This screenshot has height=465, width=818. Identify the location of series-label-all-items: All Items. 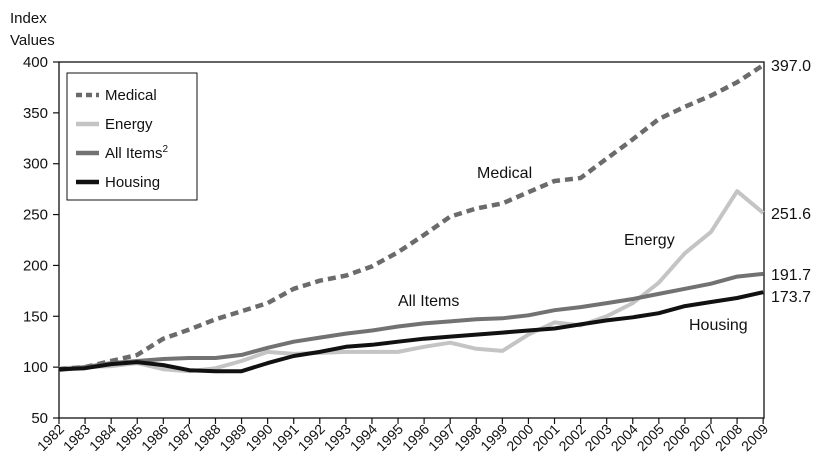
(428, 301).